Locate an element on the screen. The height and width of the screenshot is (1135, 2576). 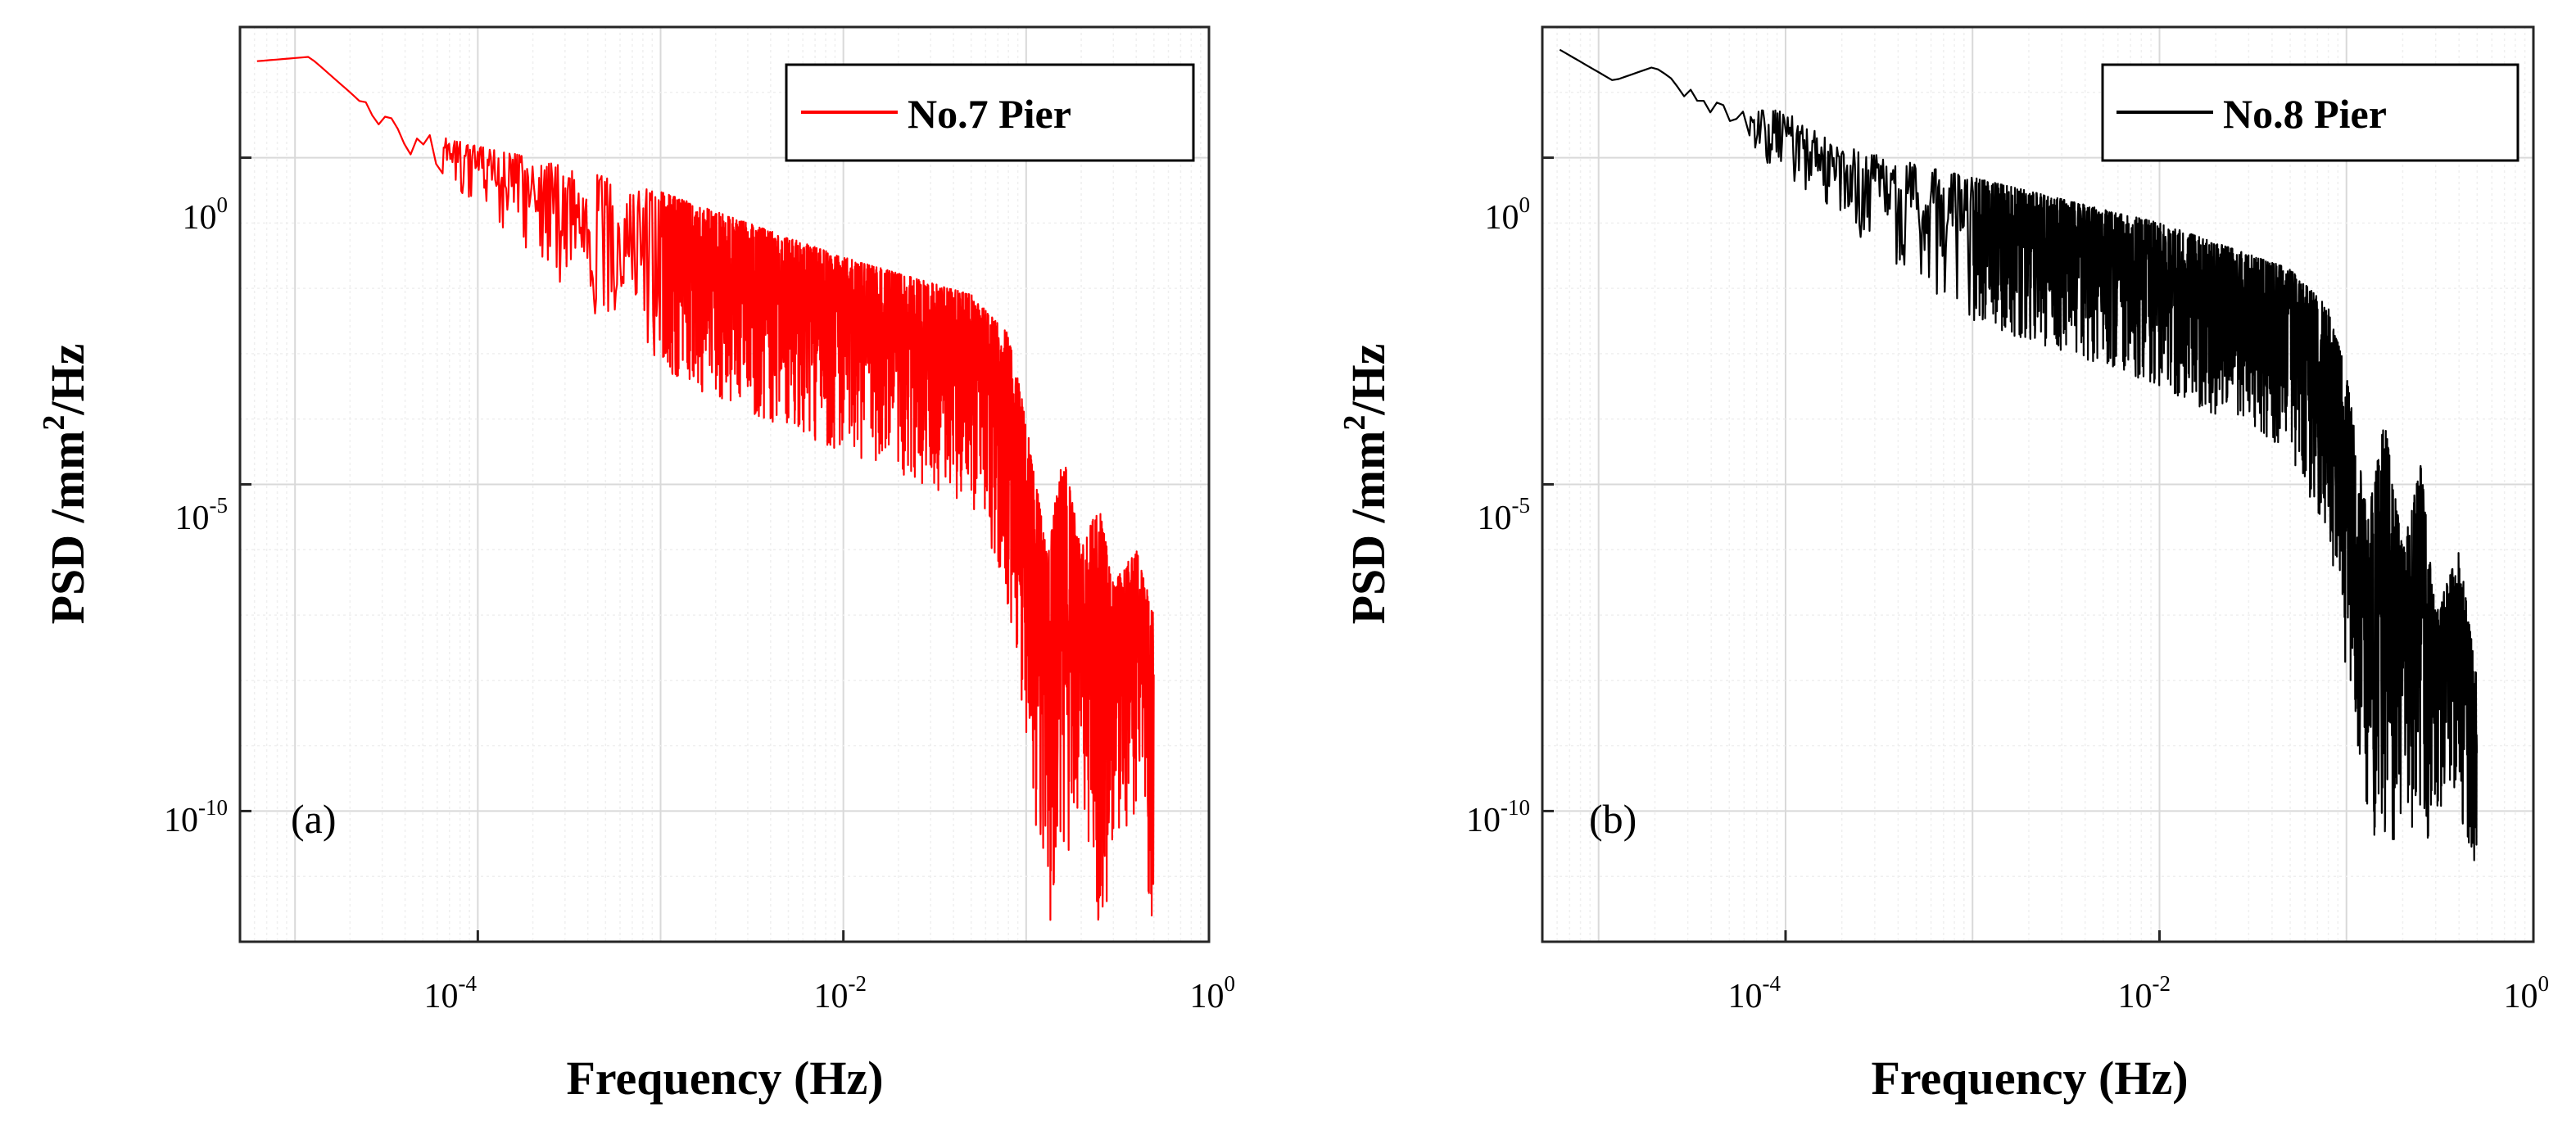
legend: No.8 Pier is located at coordinates (2310, 113).